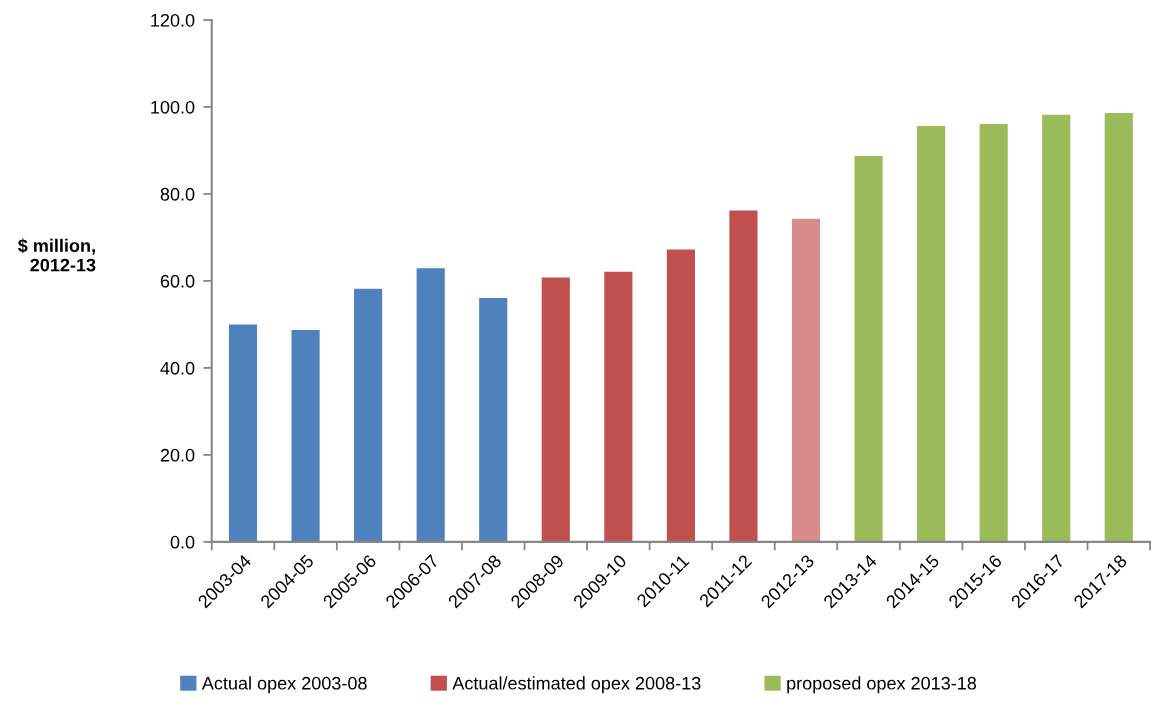 Image resolution: width=1157 pixels, height=713 pixels. I want to click on y-axis-title: $ million, 2012-13, so click(57, 255).